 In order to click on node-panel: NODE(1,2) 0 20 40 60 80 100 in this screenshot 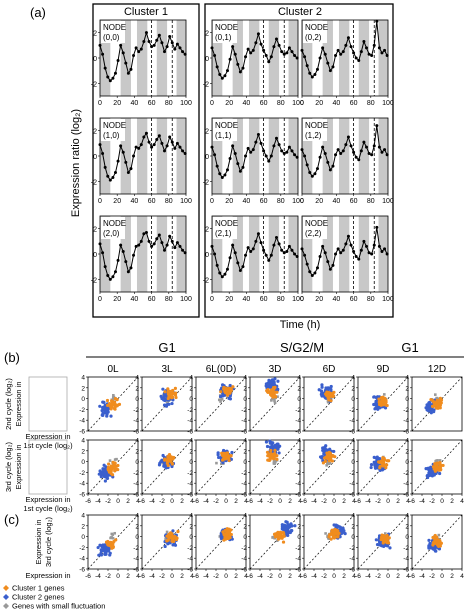, I will do `click(347, 161)`.